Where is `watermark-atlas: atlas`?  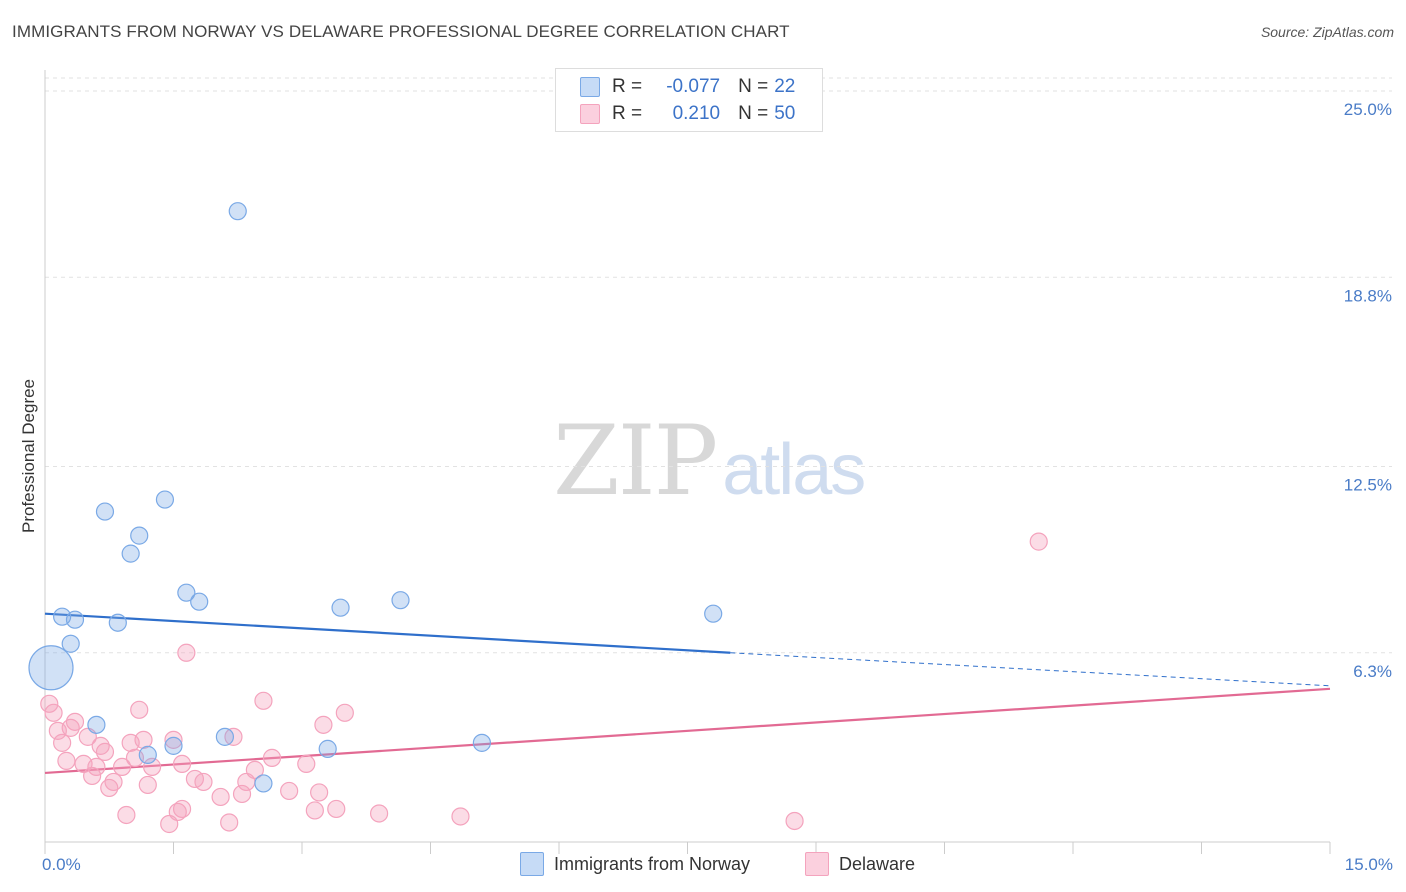 watermark-atlas: atlas is located at coordinates (794, 470).